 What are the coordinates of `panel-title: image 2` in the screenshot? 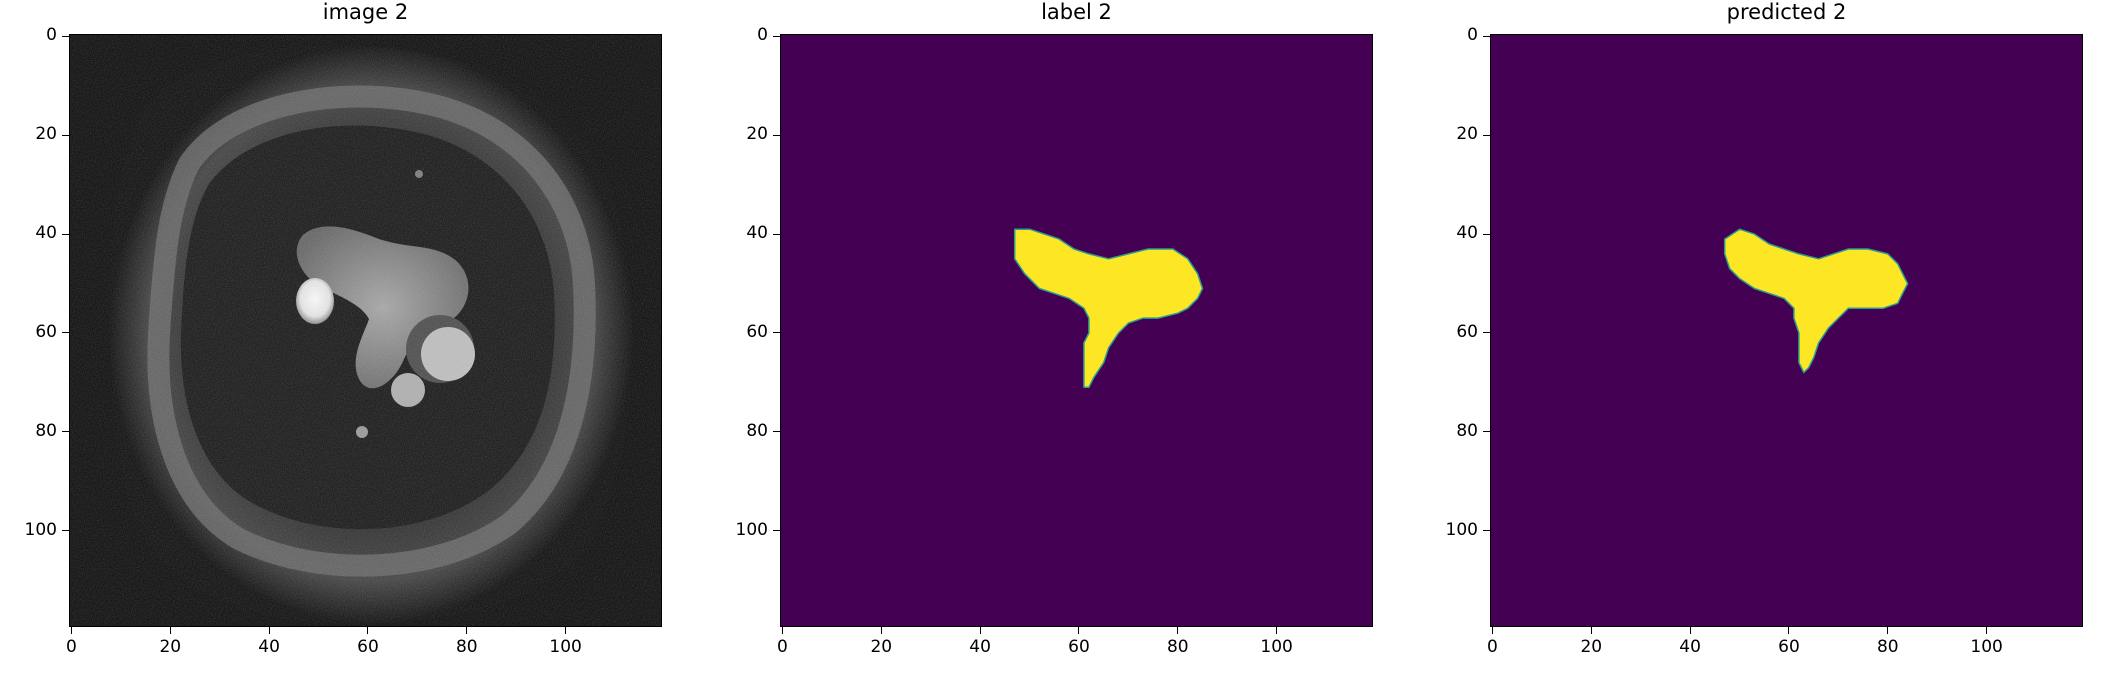 It's located at (365, 12).